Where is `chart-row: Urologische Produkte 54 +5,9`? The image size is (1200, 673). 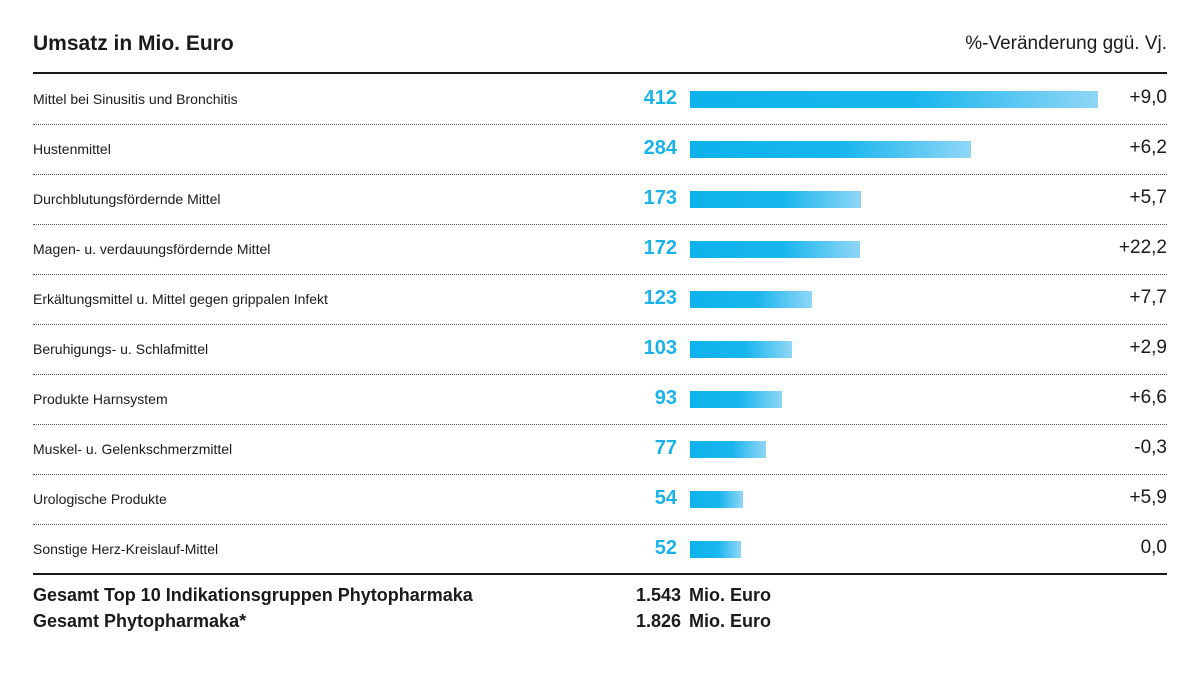
chart-row: Urologische Produkte 54 +5,9 is located at coordinates (600, 500).